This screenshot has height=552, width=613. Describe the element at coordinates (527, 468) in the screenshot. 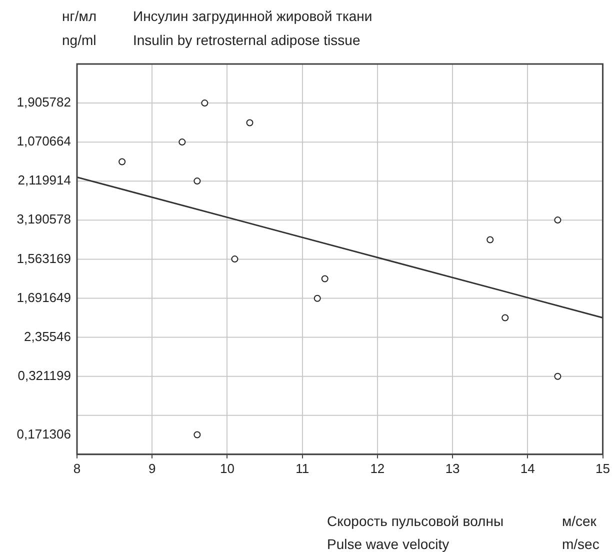

I see `x-tick-label: 14` at that location.